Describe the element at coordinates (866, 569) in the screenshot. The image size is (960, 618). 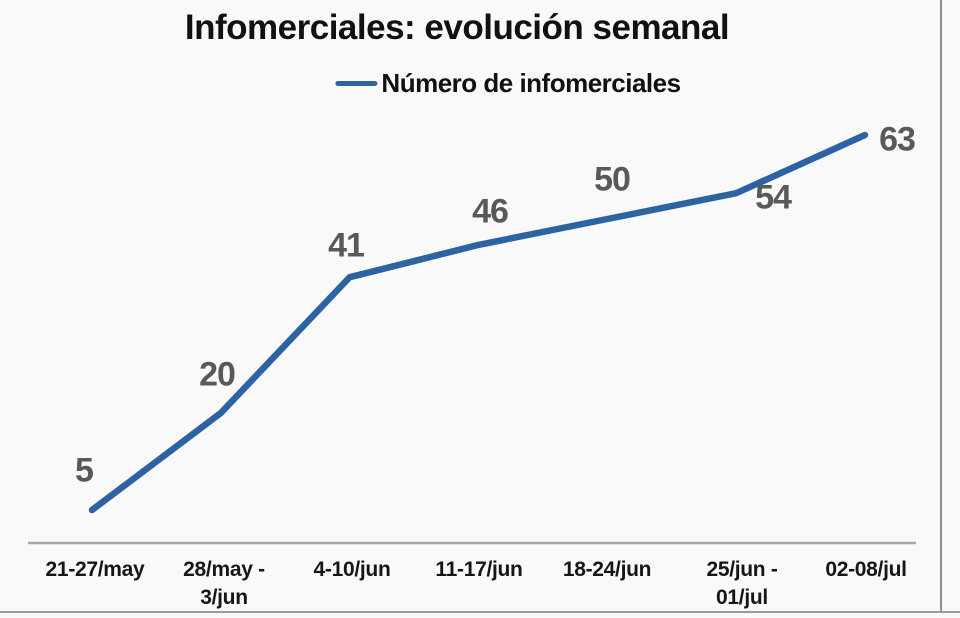
I see `x-axis-tick-label: 02-08/jul` at that location.